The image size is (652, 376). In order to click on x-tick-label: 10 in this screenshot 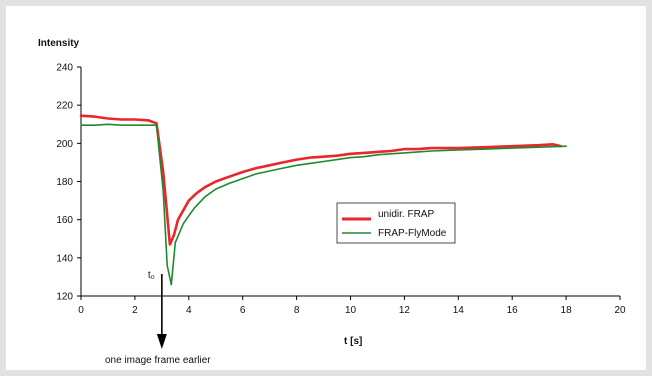, I will do `click(351, 310)`.